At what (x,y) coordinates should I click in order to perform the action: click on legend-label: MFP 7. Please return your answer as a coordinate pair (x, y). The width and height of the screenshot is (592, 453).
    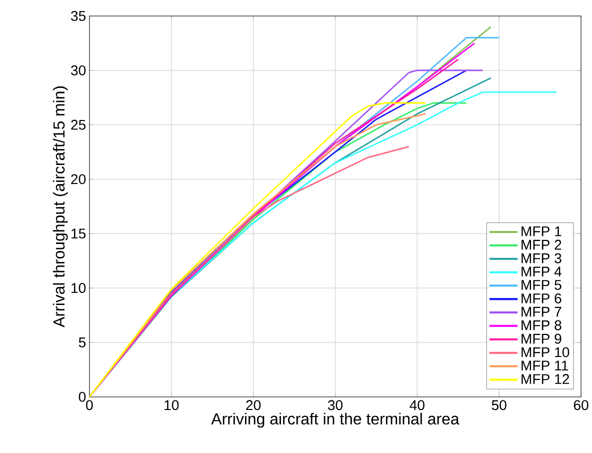
    Looking at the image, I should click on (542, 311).